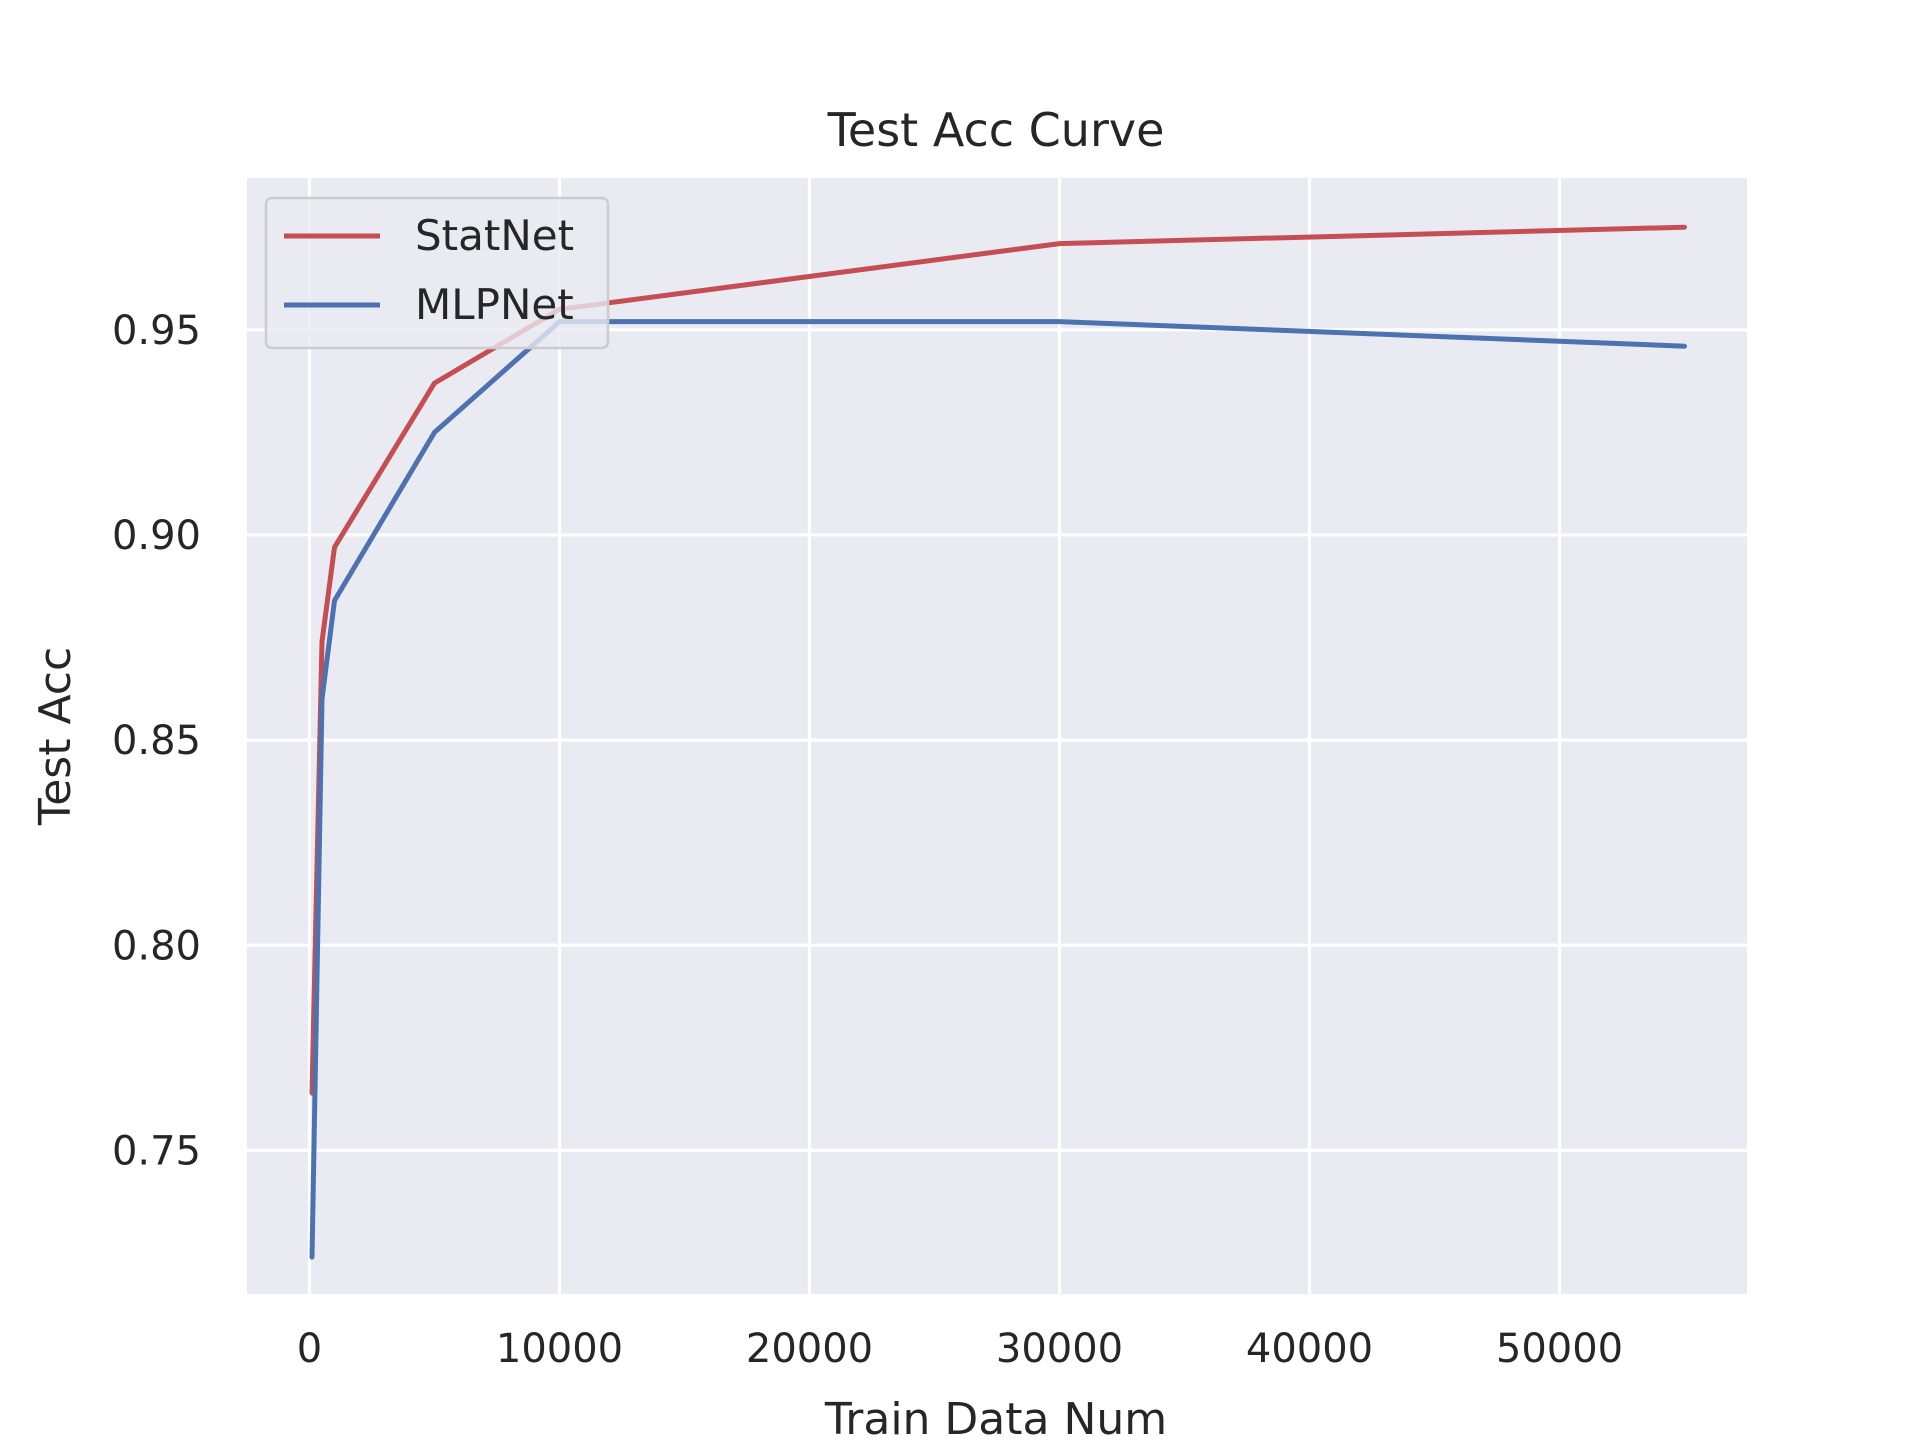 This screenshot has width=1920, height=1440. I want to click on x-tick-label: 20000, so click(809, 1349).